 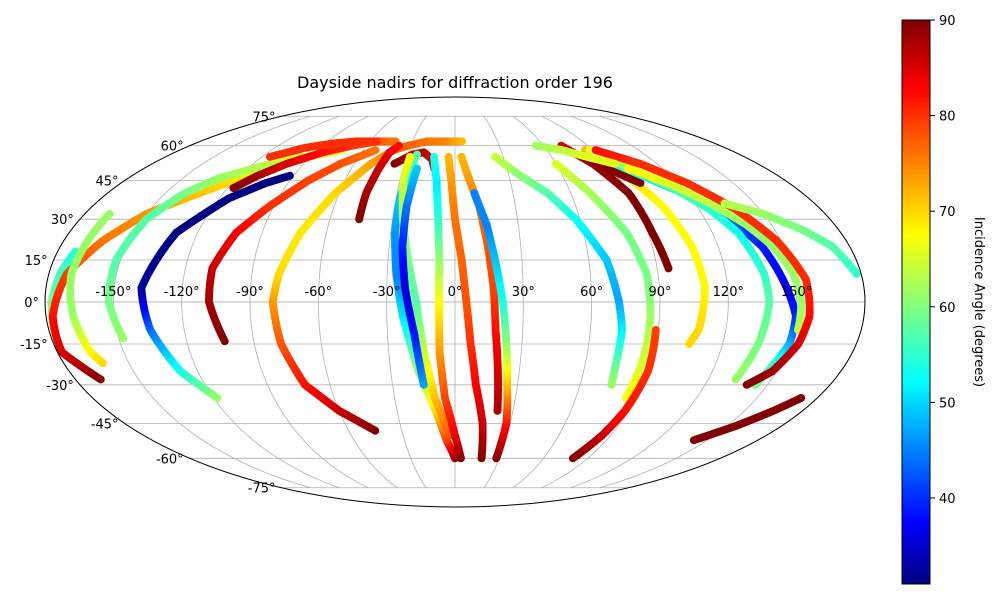 What do you see at coordinates (34, 345) in the screenshot?
I see `latitude-tick-label: -15°` at bounding box center [34, 345].